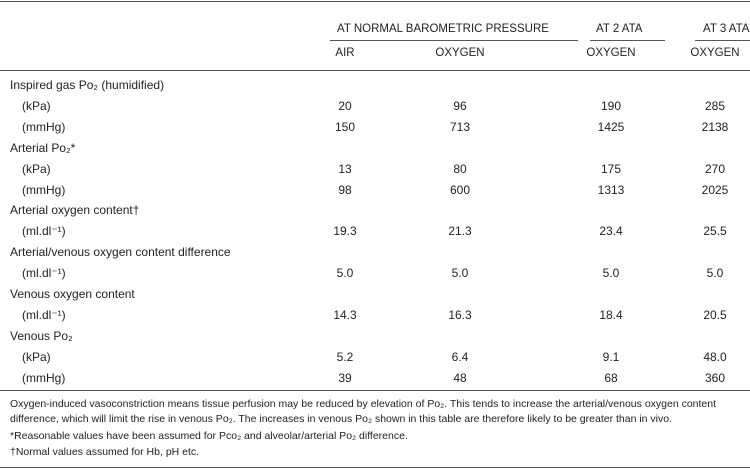 This screenshot has height=468, width=750. I want to click on cell: 6.4, so click(460, 356).